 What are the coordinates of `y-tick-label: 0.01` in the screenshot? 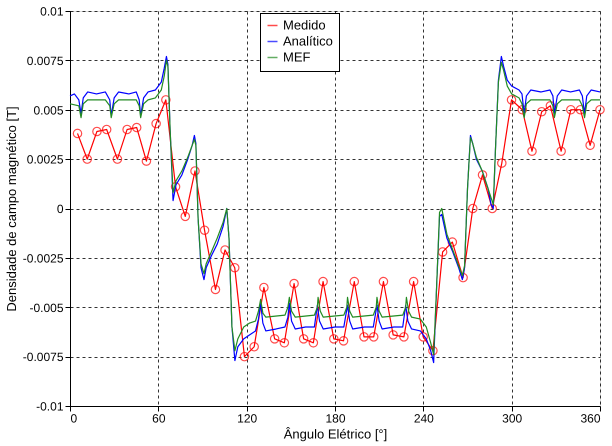 It's located at (52, 11).